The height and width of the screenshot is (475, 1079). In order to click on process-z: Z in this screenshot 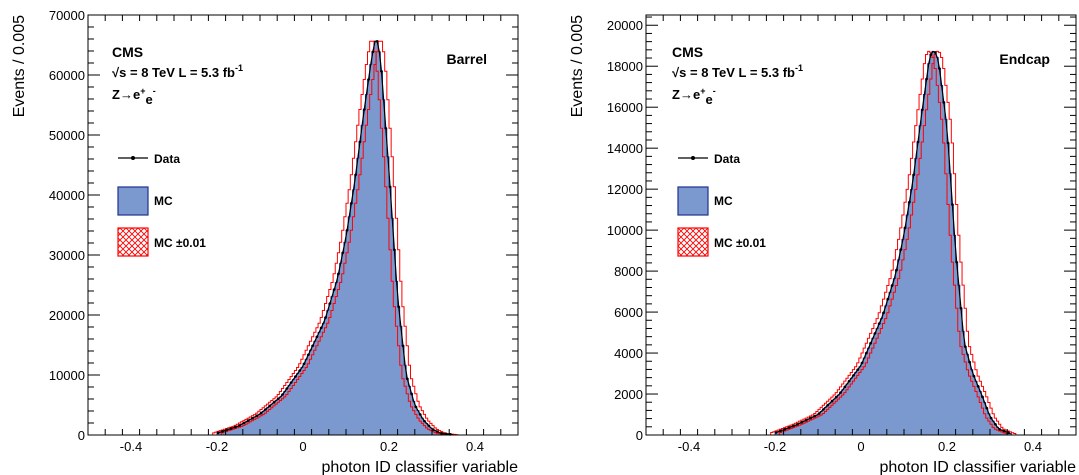, I will do `click(116, 94)`.